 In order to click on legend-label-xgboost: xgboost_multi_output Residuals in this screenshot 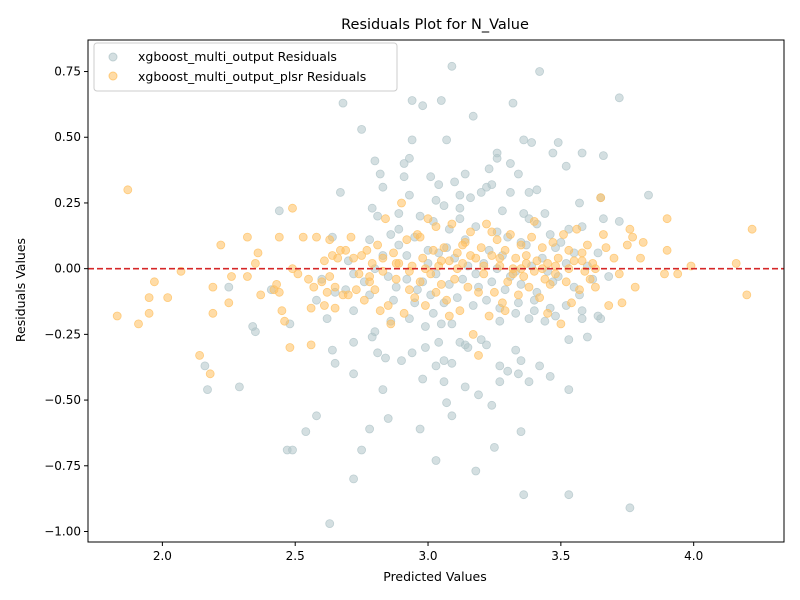, I will do `click(237, 56)`.